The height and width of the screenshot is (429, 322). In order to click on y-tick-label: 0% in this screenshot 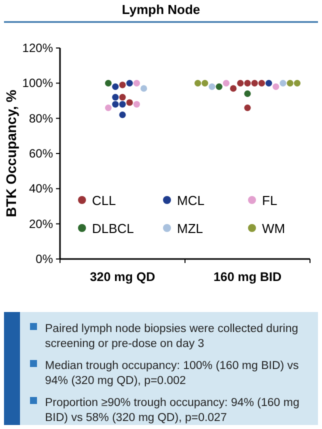, I will do `click(45, 259)`.